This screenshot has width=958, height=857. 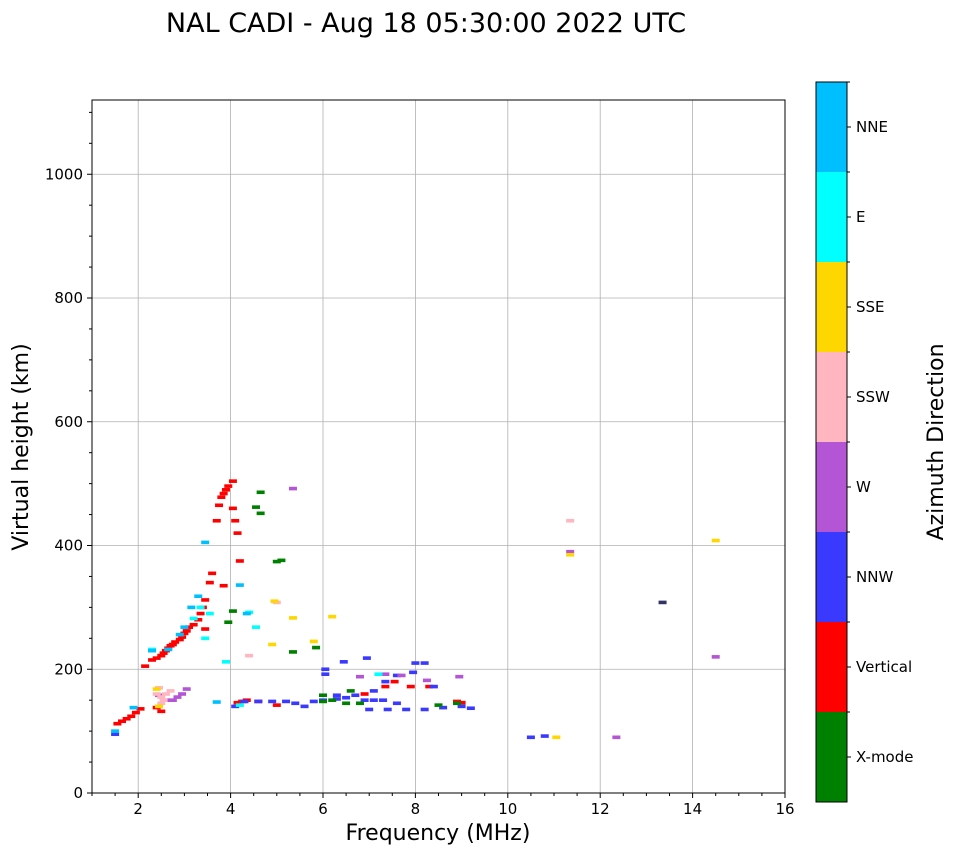 I want to click on colorbar-label-item: W, so click(x=863, y=487).